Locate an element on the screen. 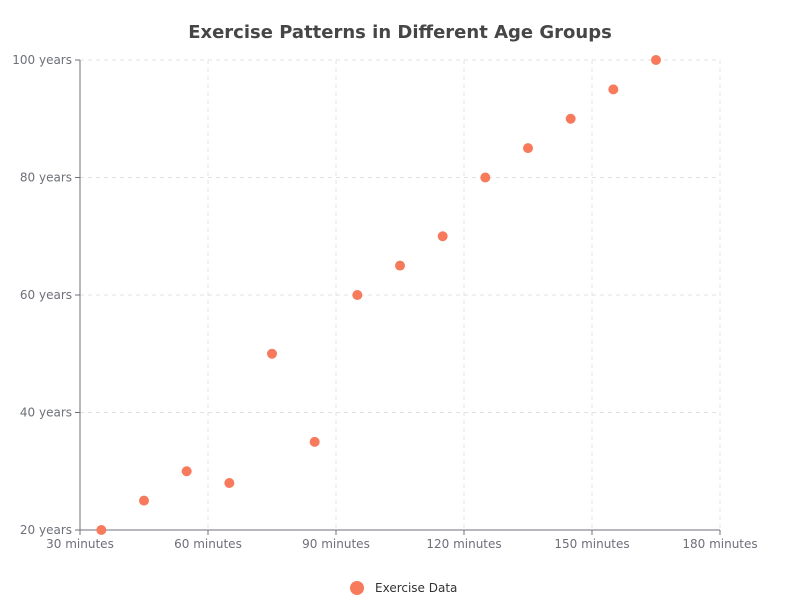 This screenshot has height=600, width=800. x-tick-label: 150 minutes is located at coordinates (591, 544).